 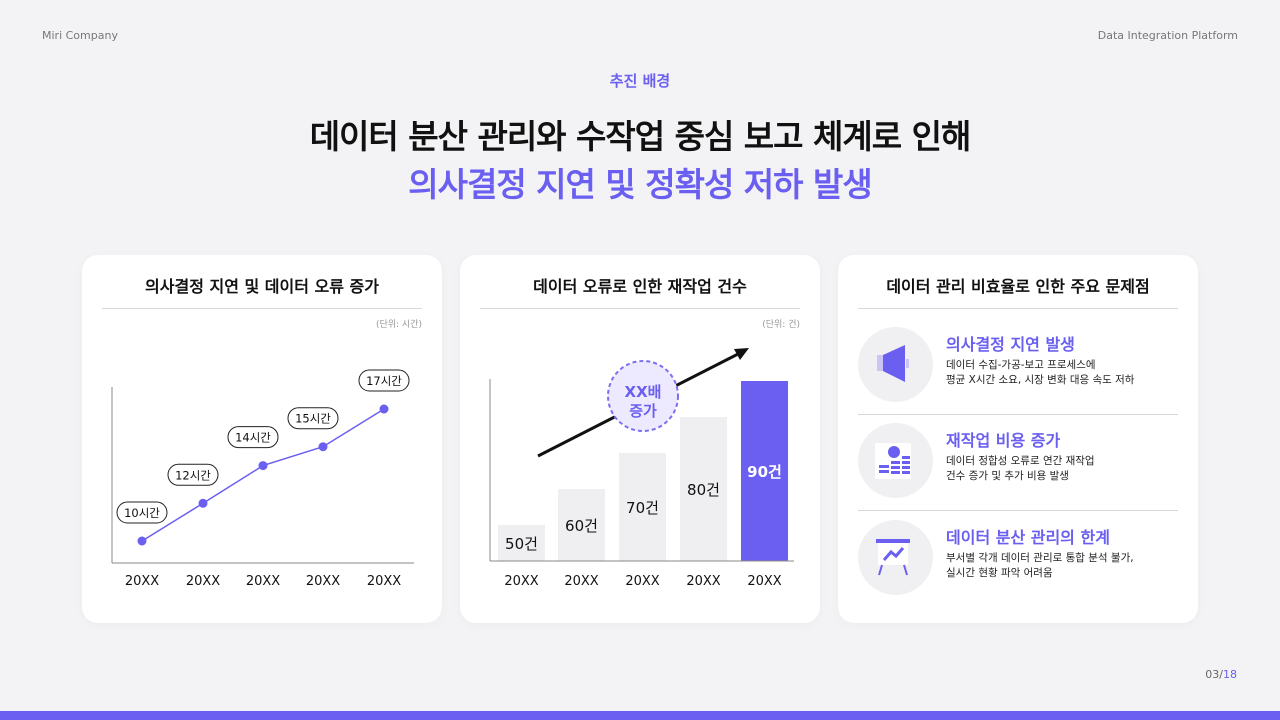 What do you see at coordinates (999, 573) in the screenshot?
I see `desc-line: 실시간 현황 파악 어려움` at bounding box center [999, 573].